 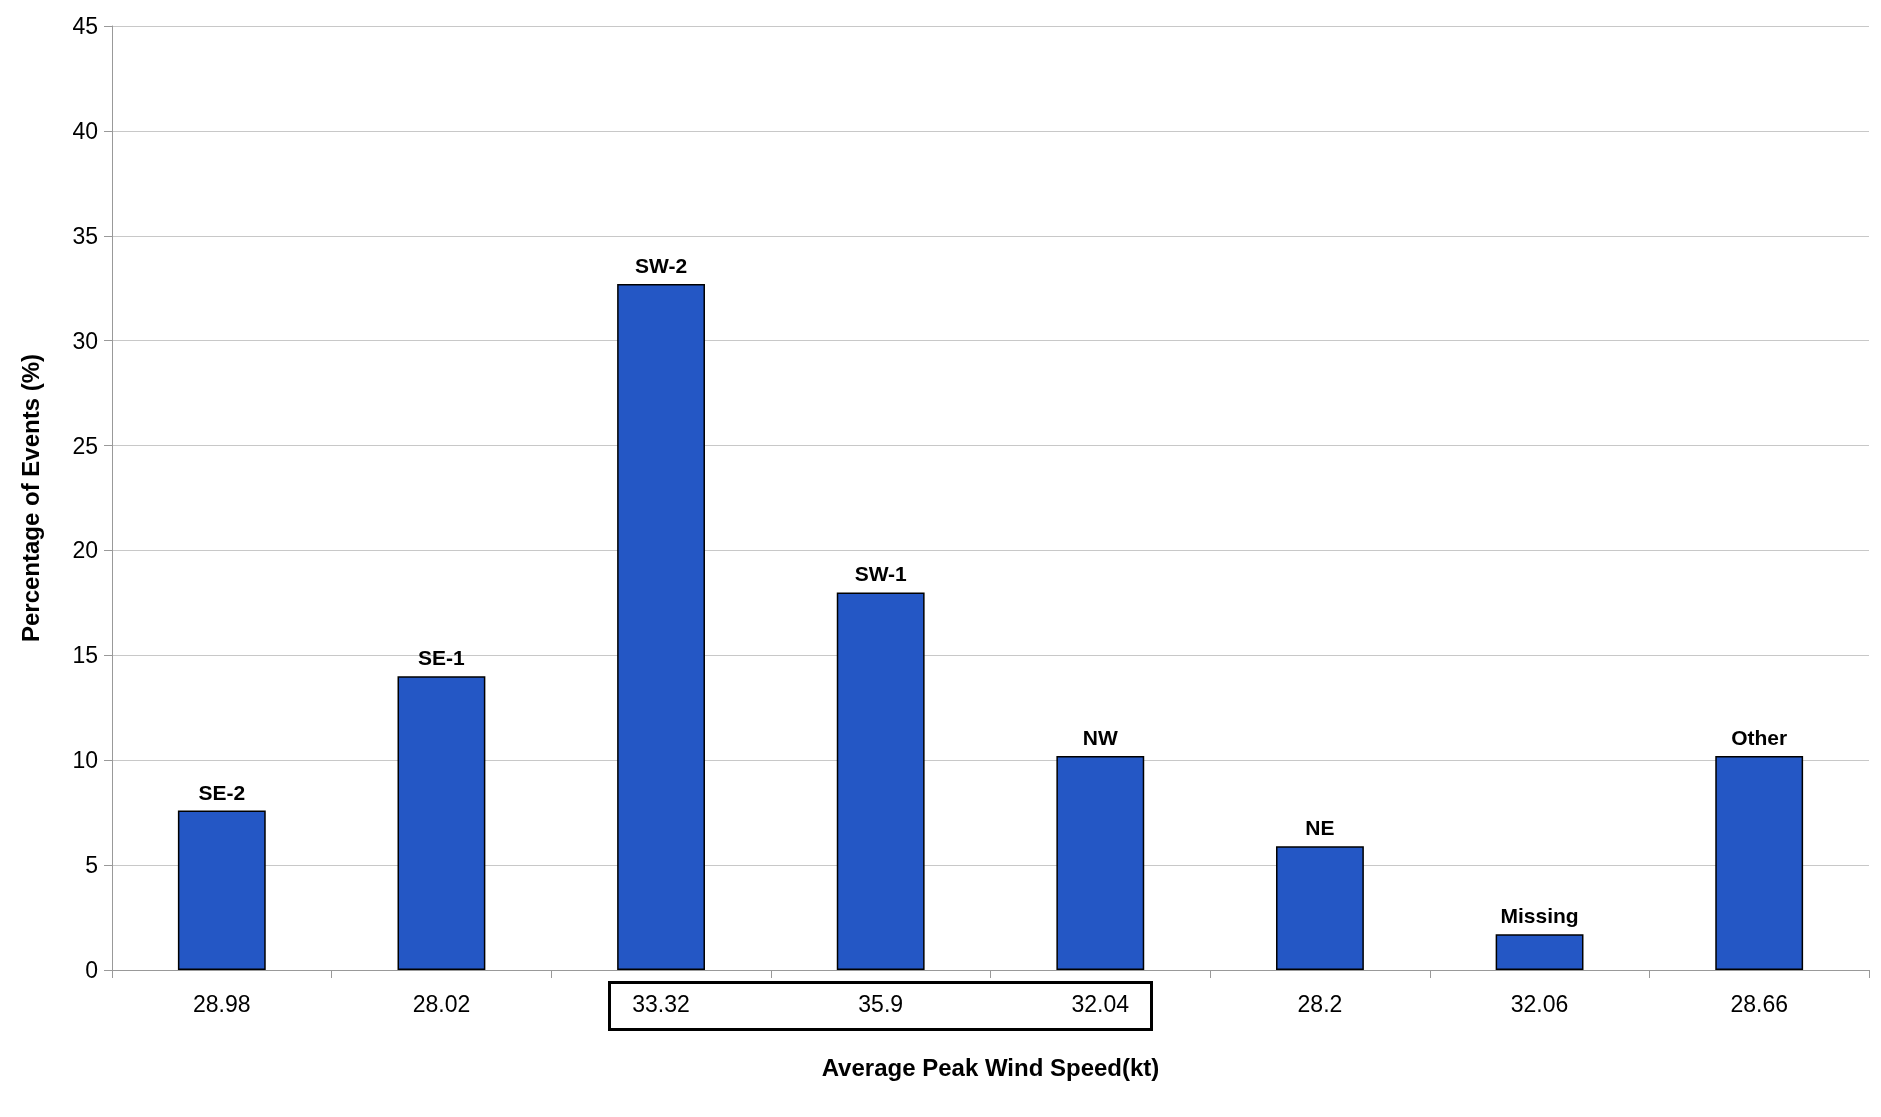 I want to click on x-tick-label: 28.98, so click(x=222, y=1003).